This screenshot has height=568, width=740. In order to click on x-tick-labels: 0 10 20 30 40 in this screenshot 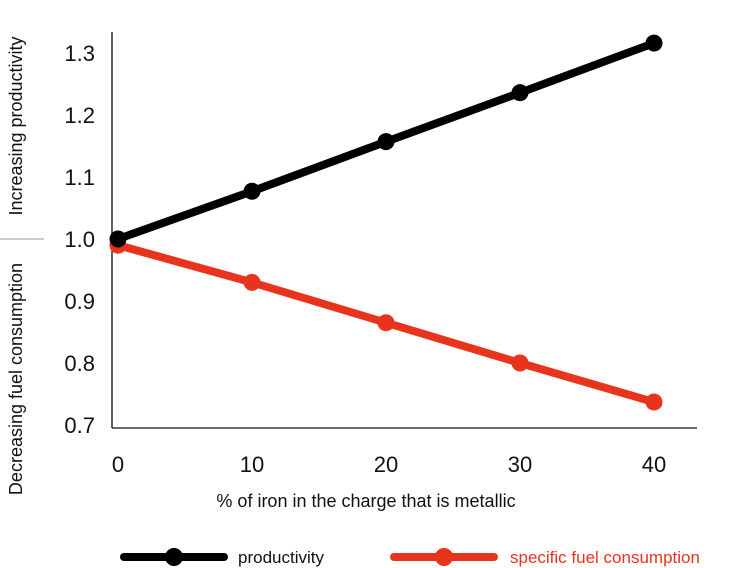, I will do `click(389, 464)`.